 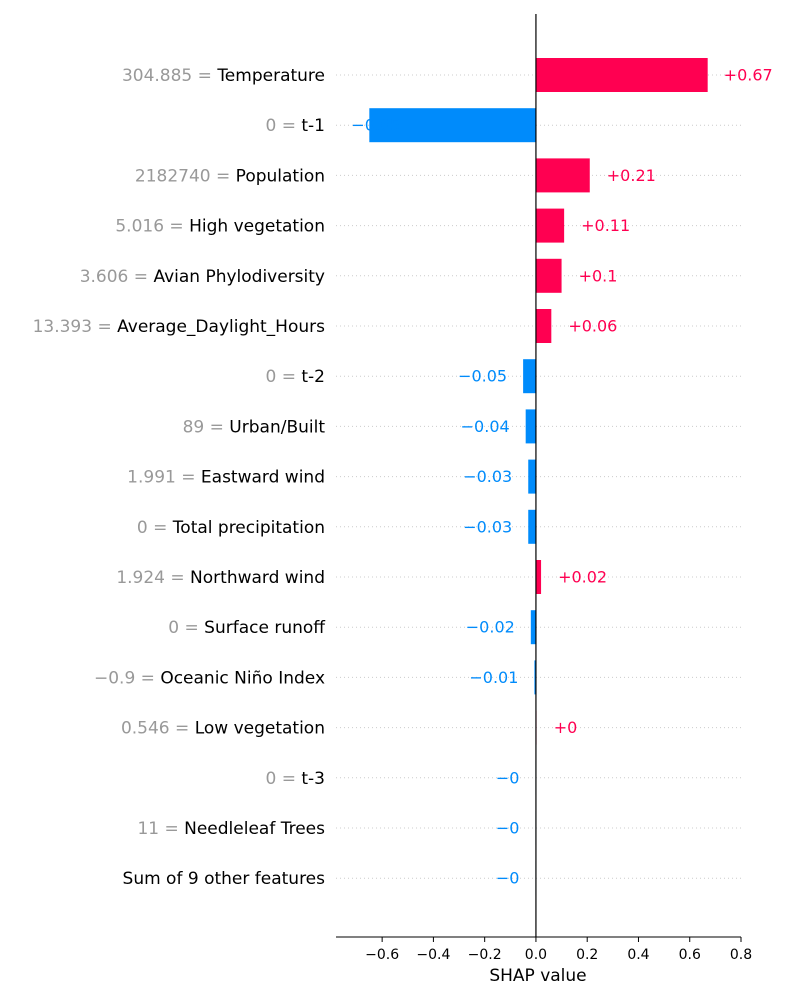 I want to click on feature-name-text: Total precipitation, so click(x=248, y=528).